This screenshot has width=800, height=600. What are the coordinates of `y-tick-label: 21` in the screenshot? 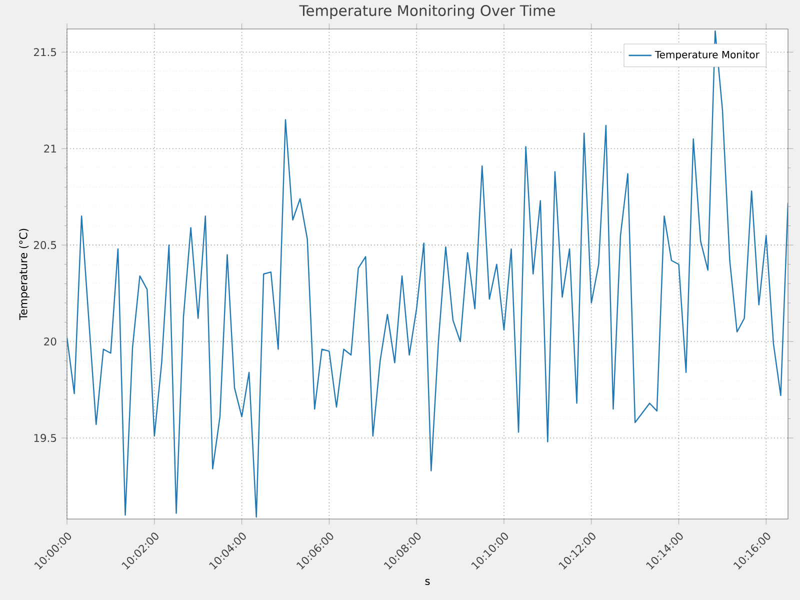 It's located at (50, 148).